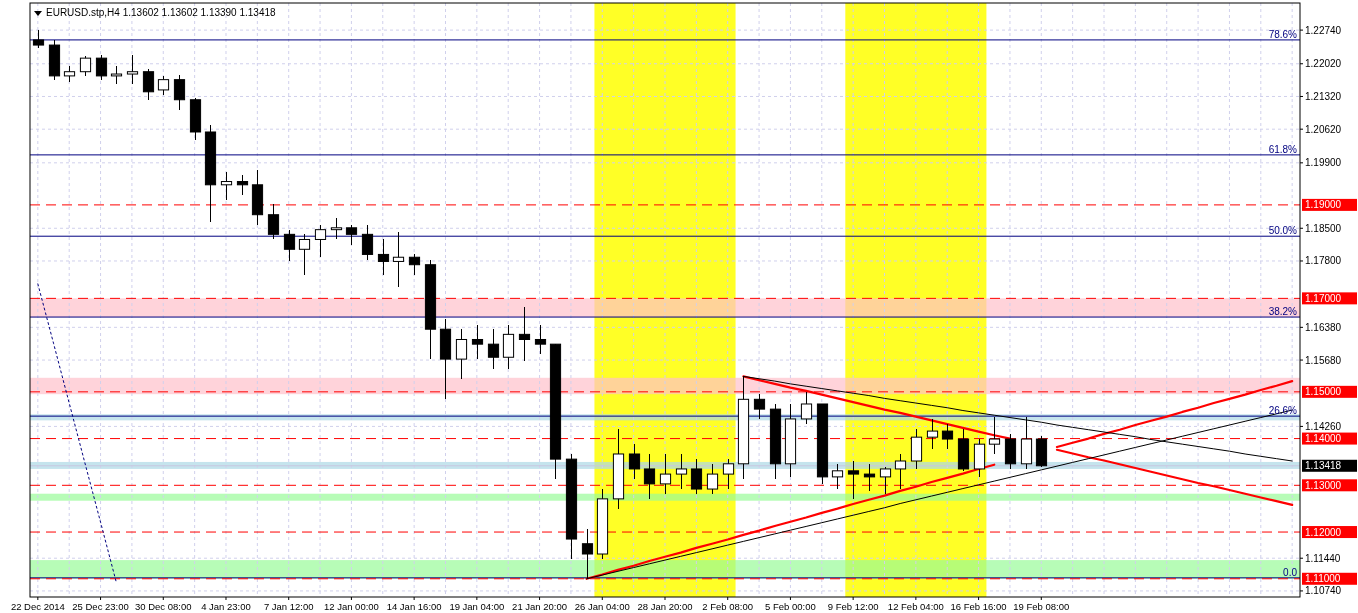 Image resolution: width=1358 pixels, height=613 pixels. I want to click on x-tick-label: 19 Jan 04:00, so click(477, 606).